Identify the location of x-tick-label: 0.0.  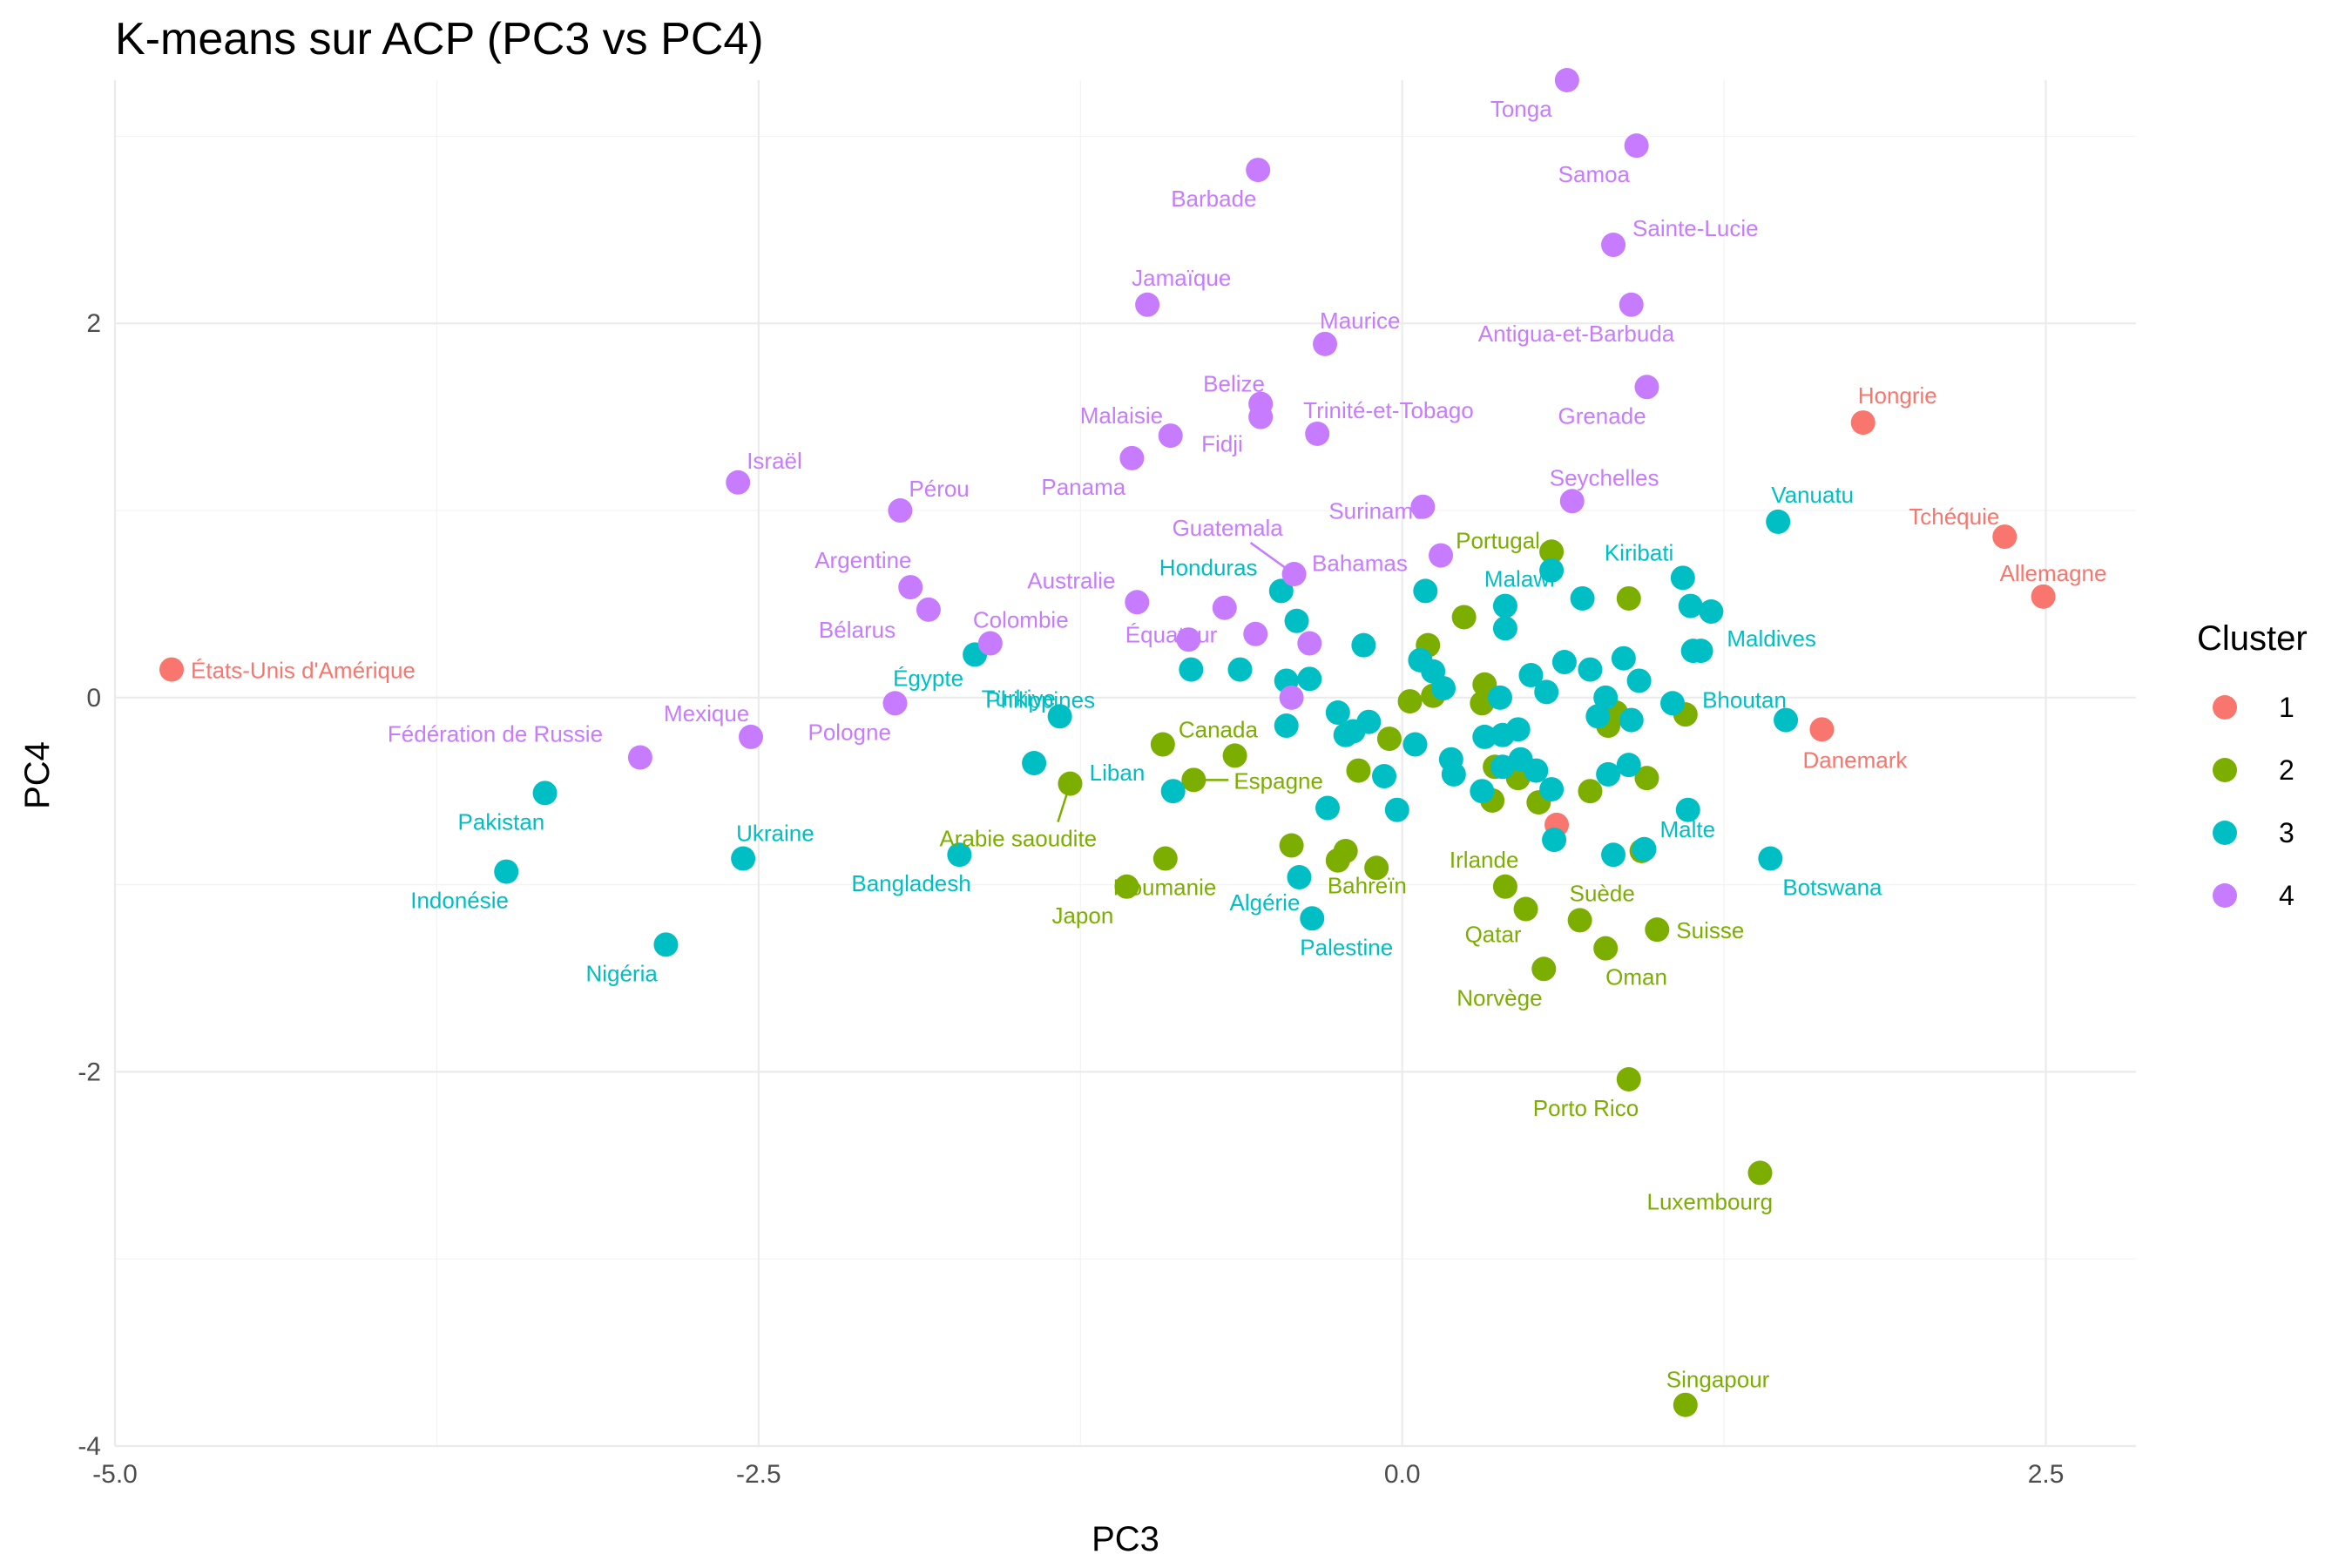
(1402, 1474).